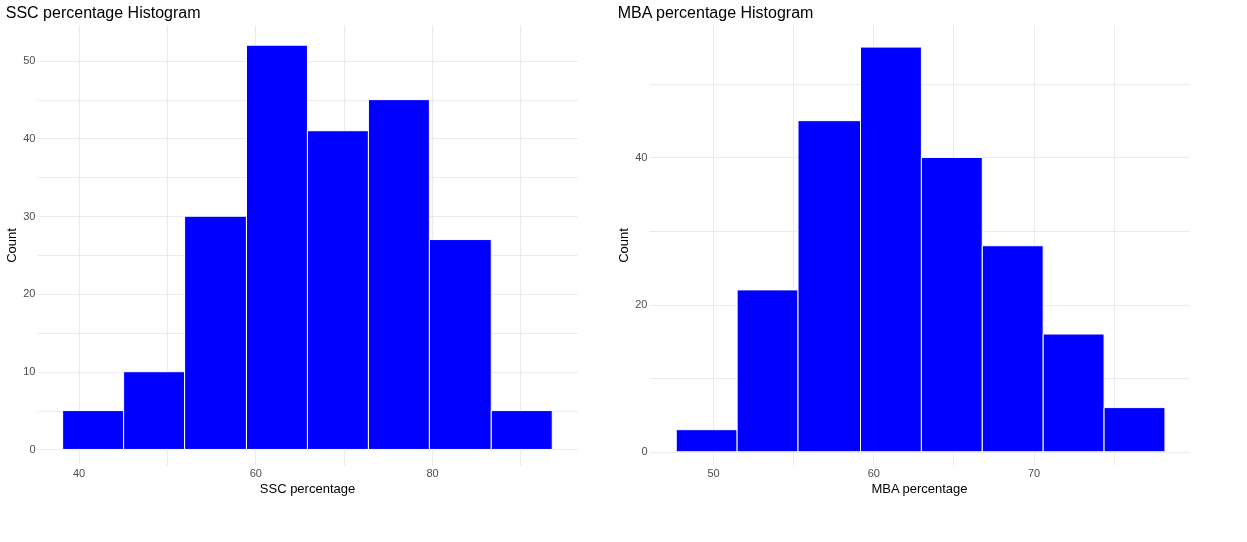 The height and width of the screenshot is (542, 1247). Describe the element at coordinates (29, 371) in the screenshot. I see `y-tick-label: 10` at that location.